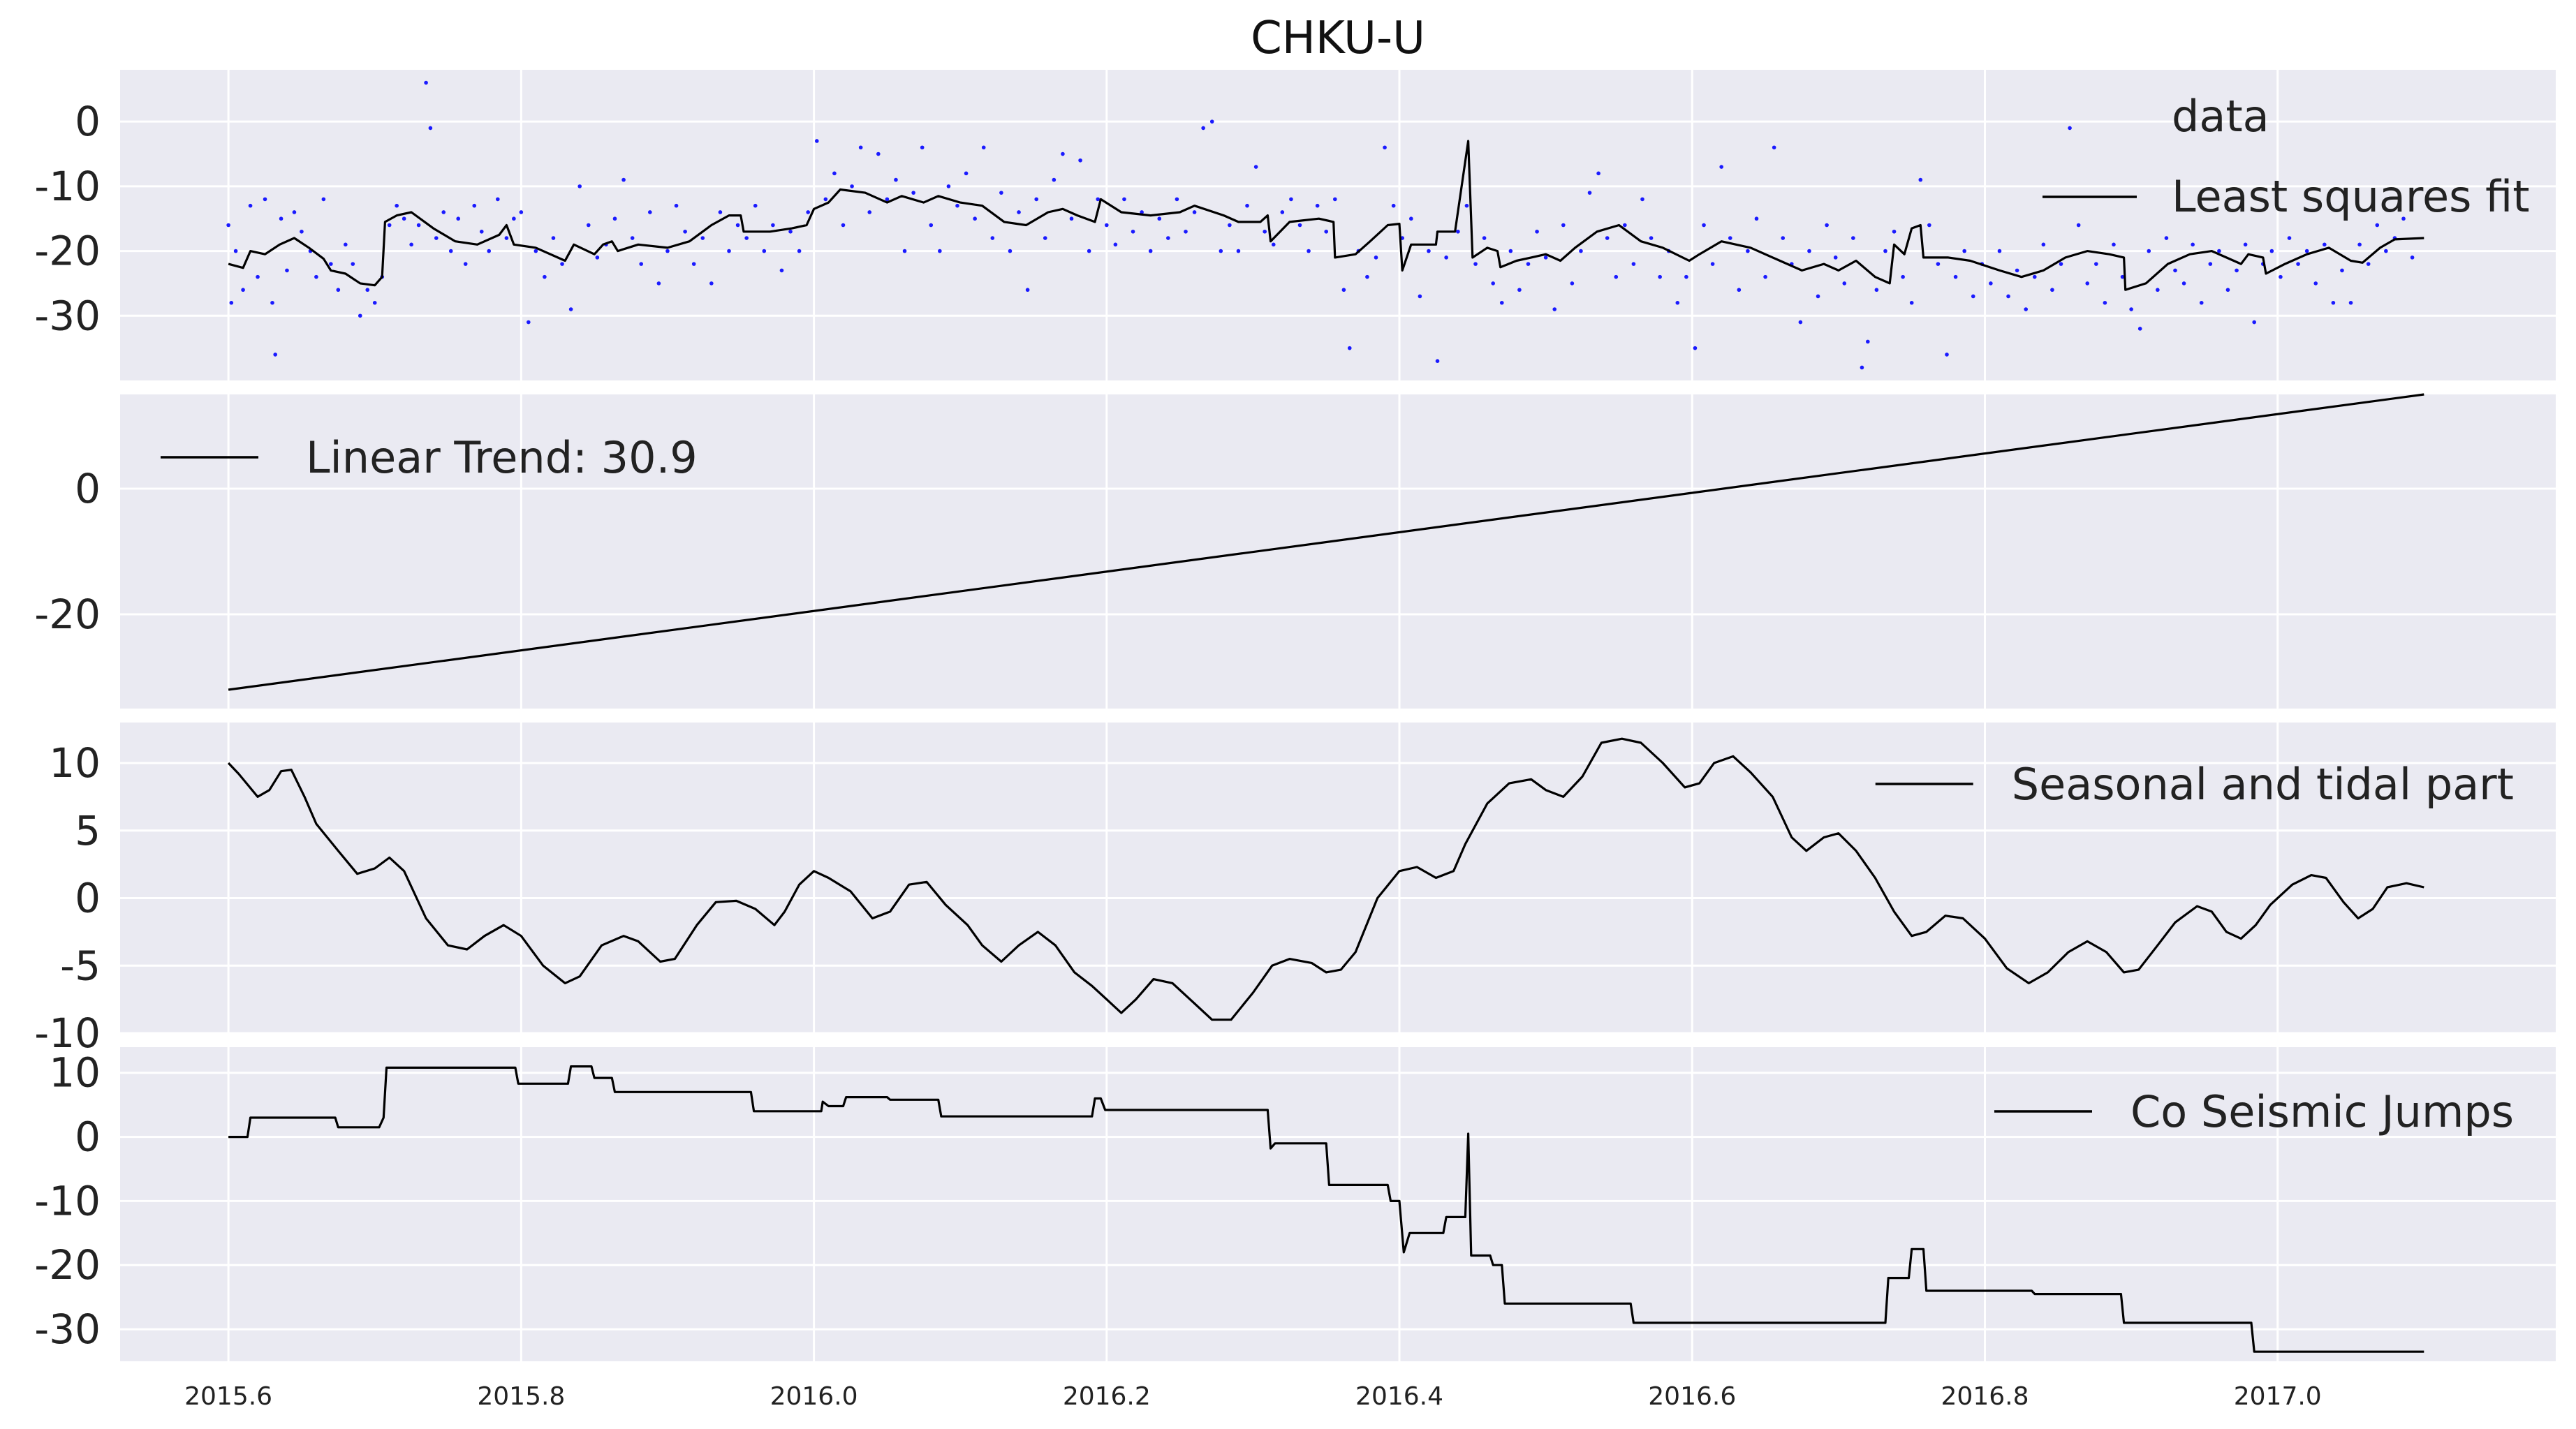 This screenshot has width=2576, height=1429. I want to click on legend-label: data, so click(2220, 116).